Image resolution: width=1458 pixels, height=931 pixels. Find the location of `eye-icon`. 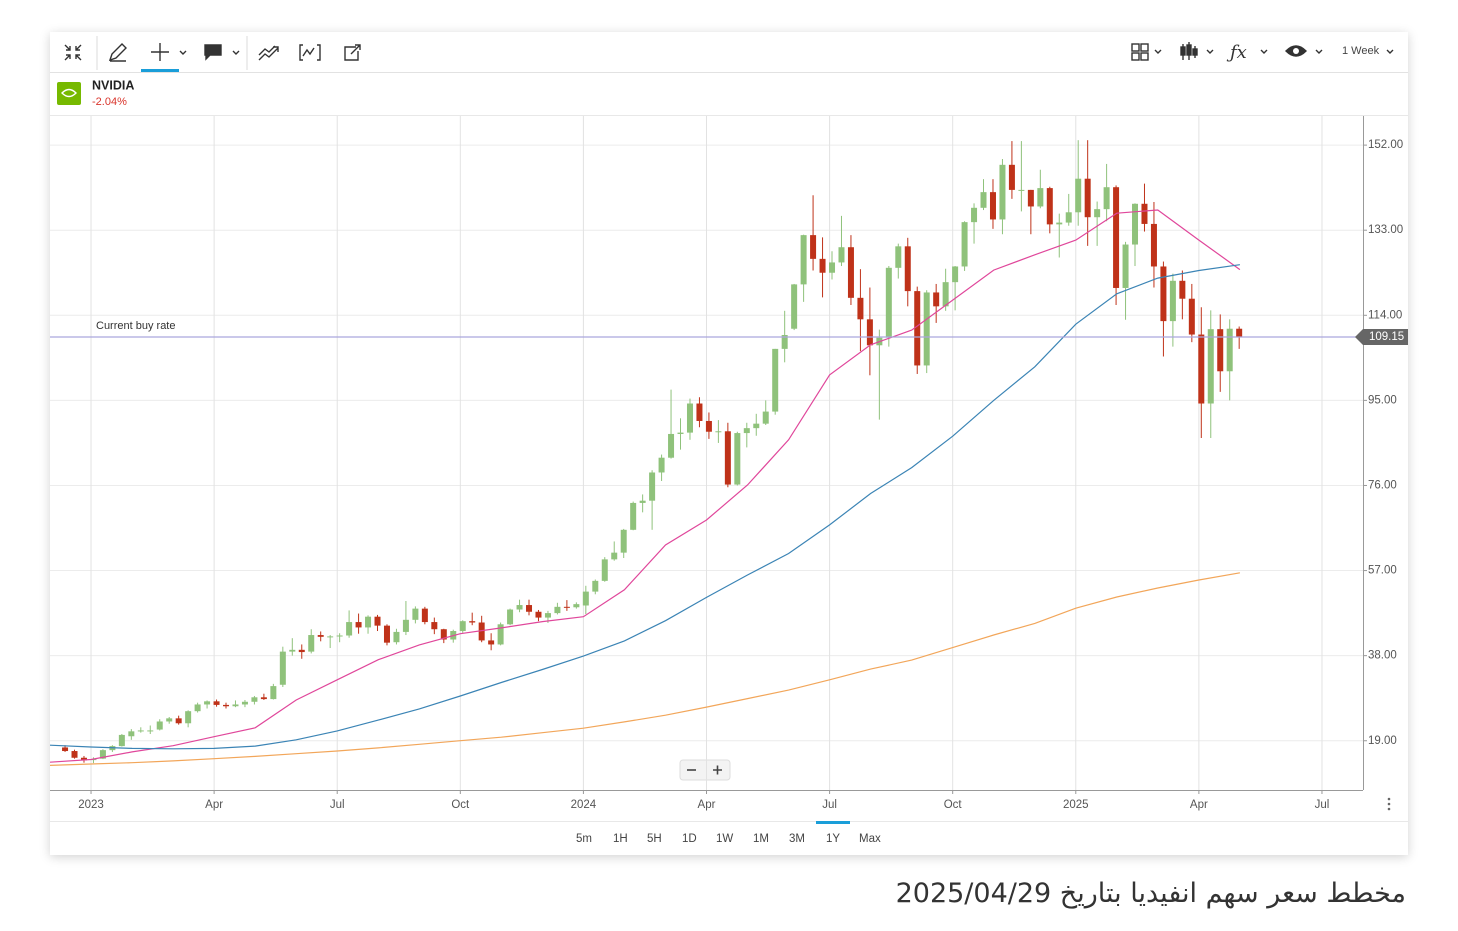

eye-icon is located at coordinates (1296, 51).